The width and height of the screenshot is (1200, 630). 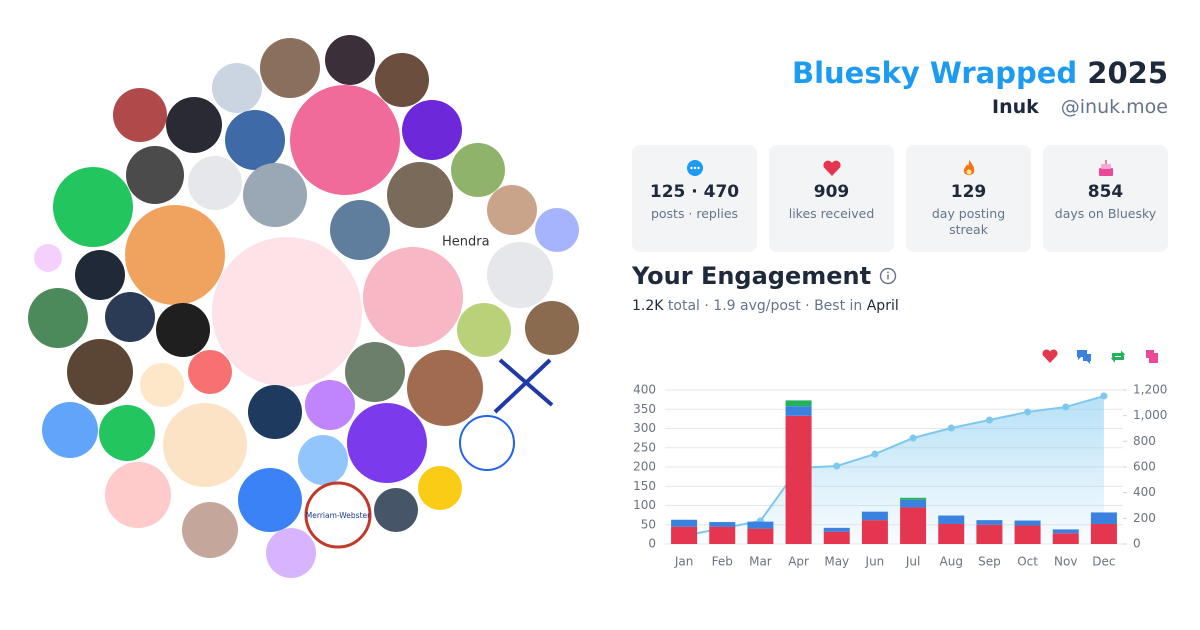 What do you see at coordinates (1144, 492) in the screenshot?
I see `y2-tick-label: 400` at bounding box center [1144, 492].